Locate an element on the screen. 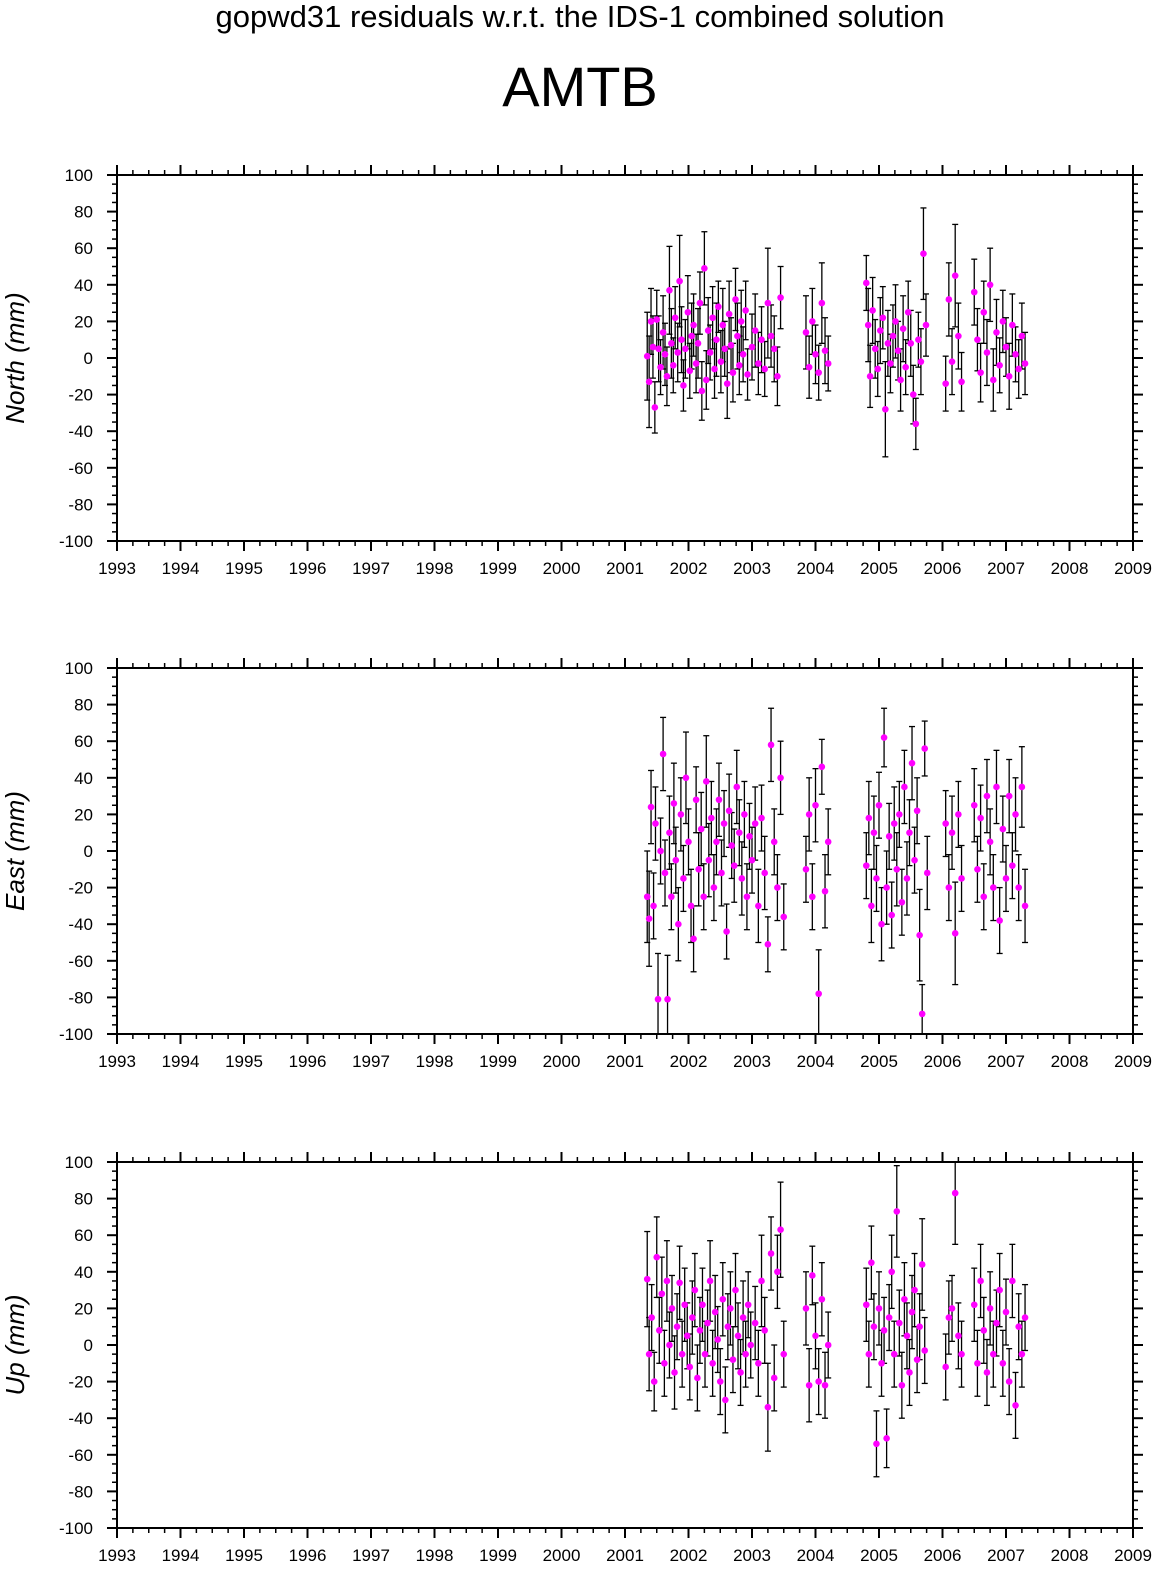 This screenshot has height=1575, width=1160. y-tick-label: 100 is located at coordinates (79, 175).